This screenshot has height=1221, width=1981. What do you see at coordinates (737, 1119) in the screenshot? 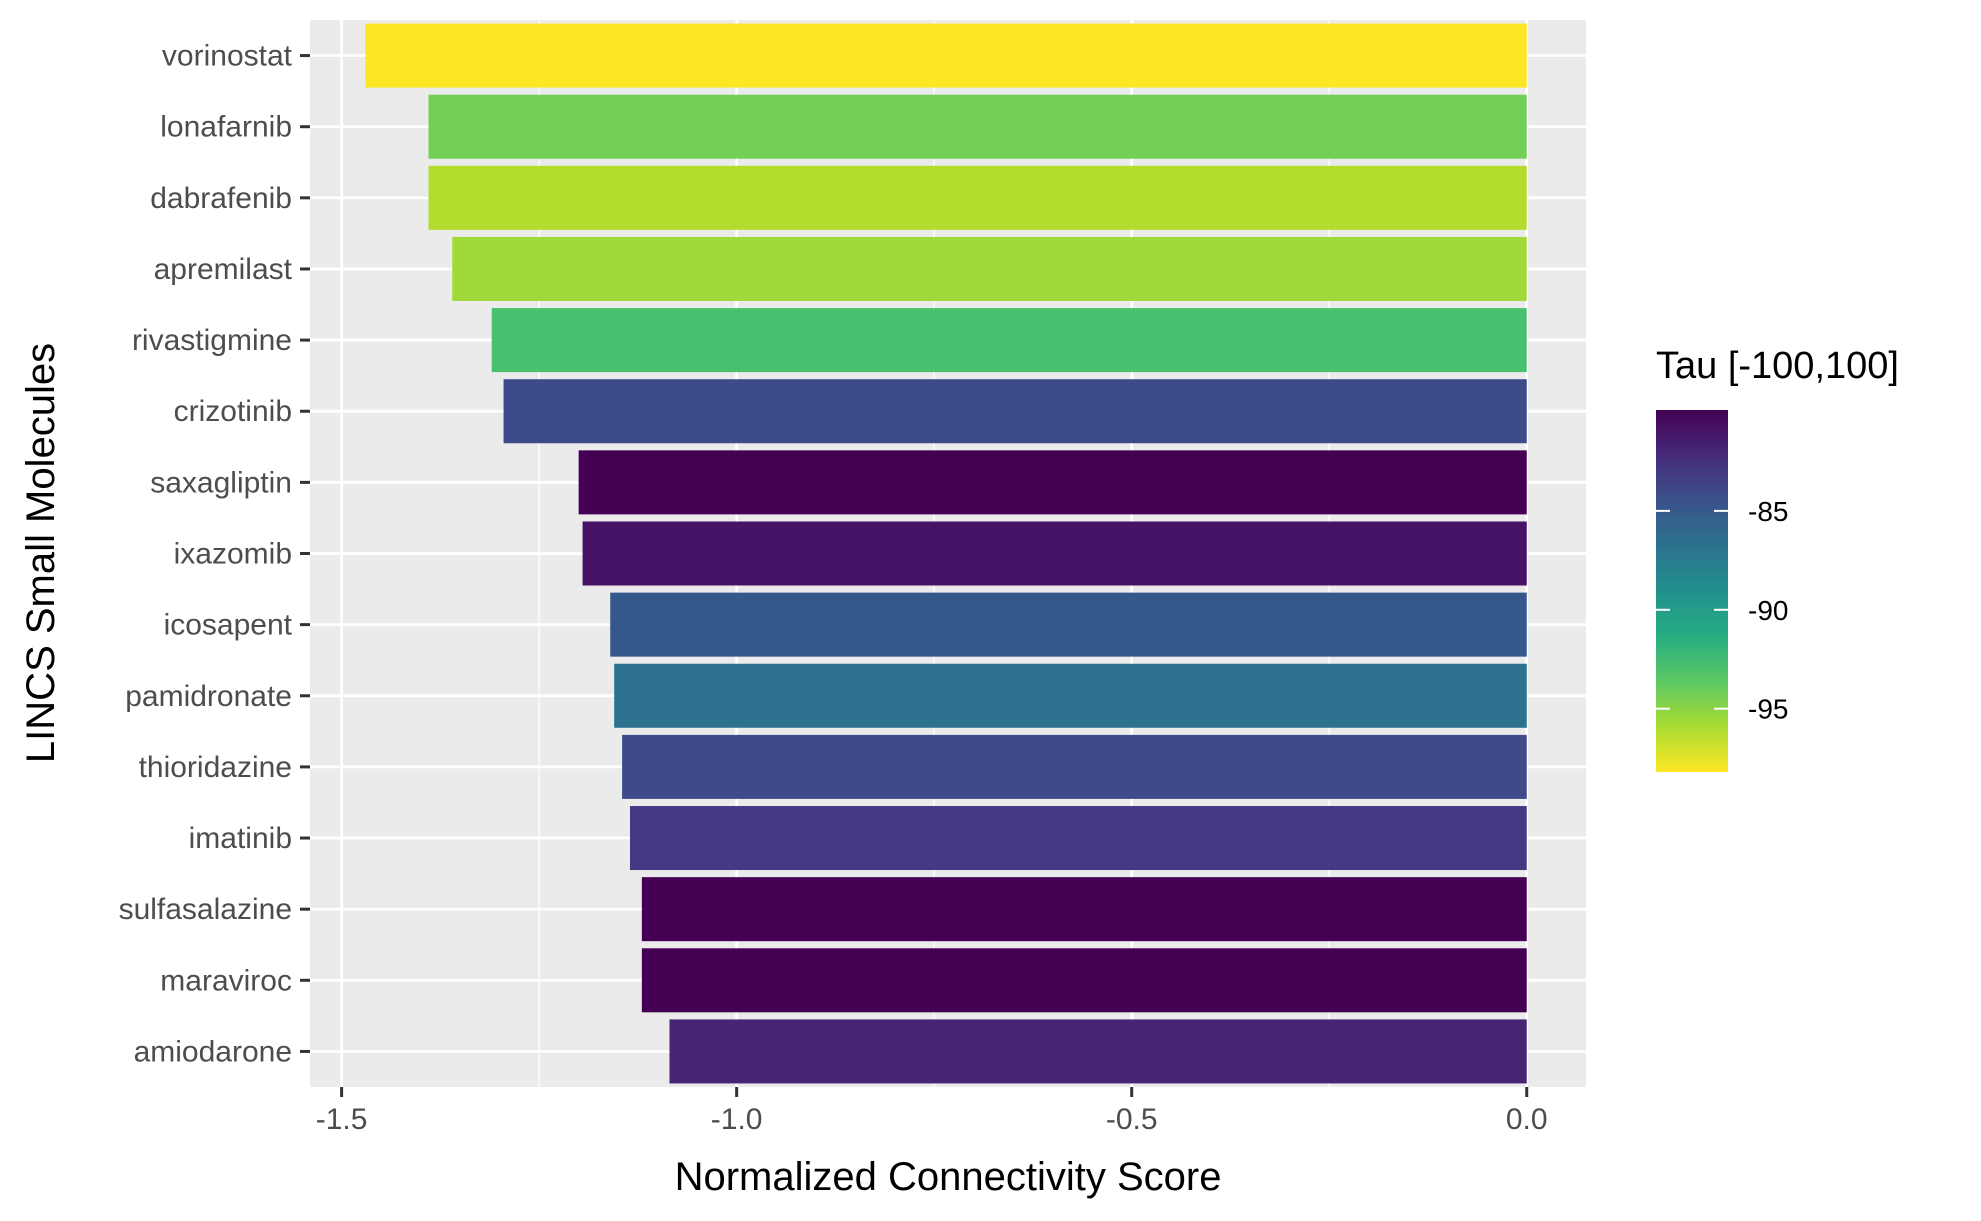
I see `x-tick-label: -1.0` at bounding box center [737, 1119].